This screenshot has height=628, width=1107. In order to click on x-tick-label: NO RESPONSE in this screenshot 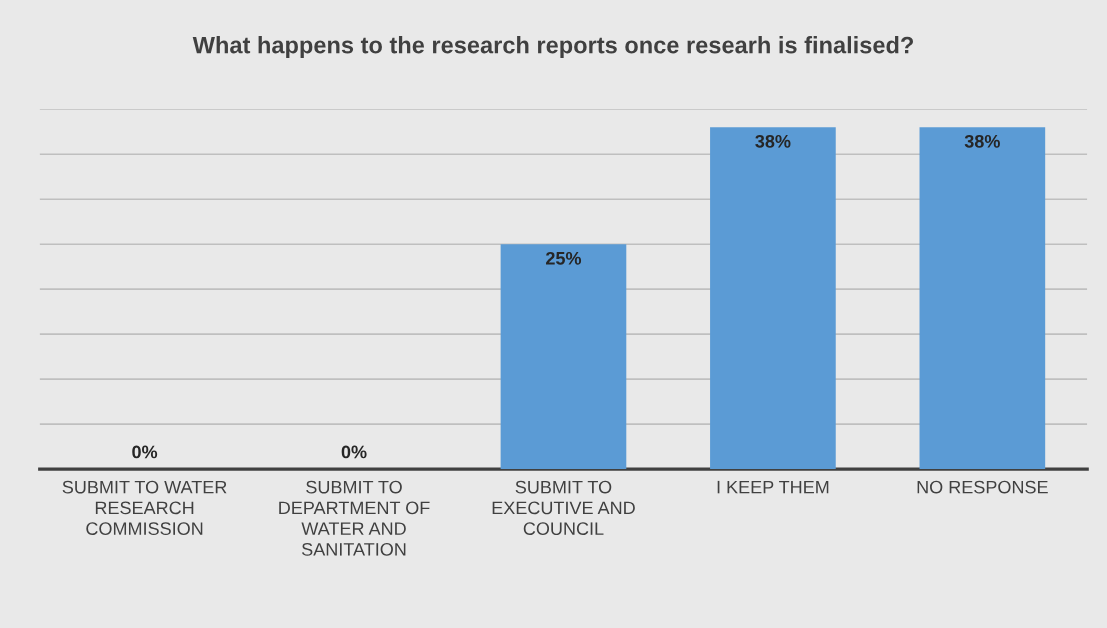, I will do `click(982, 487)`.